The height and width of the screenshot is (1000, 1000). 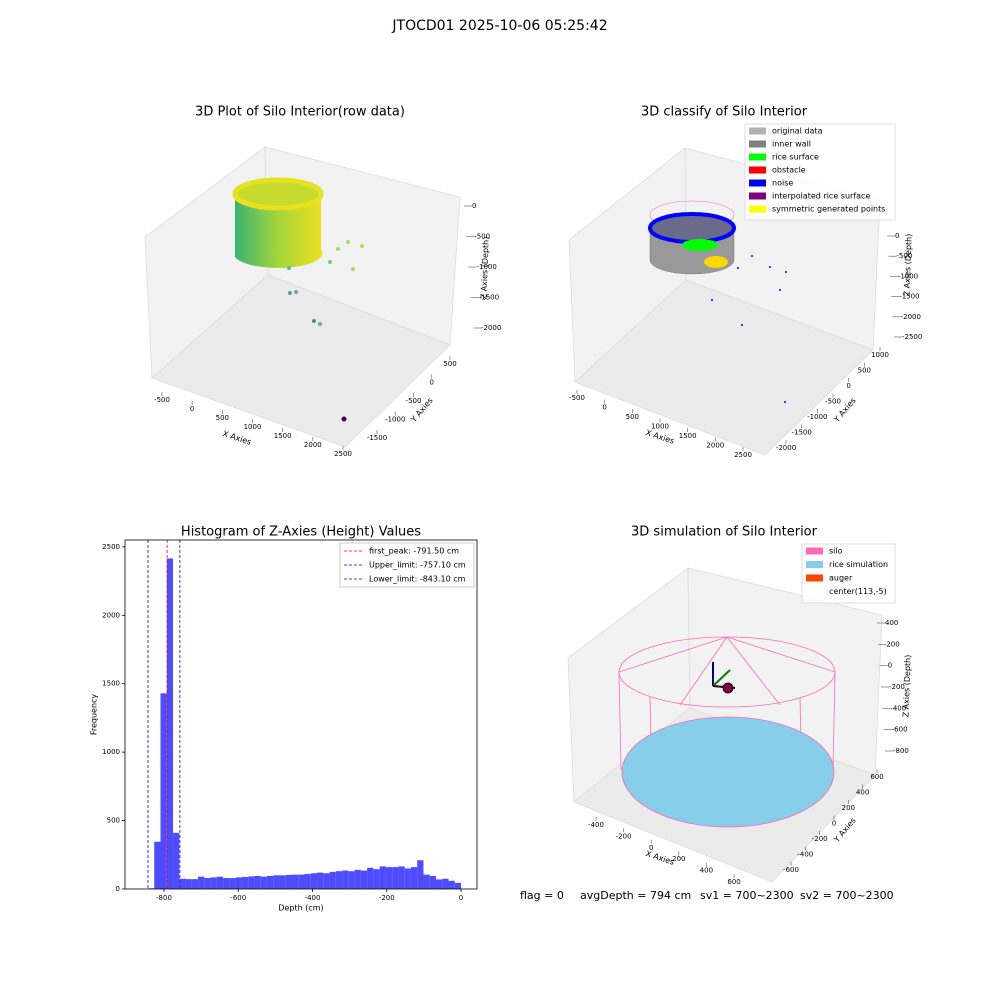 What do you see at coordinates (907, 265) in the screenshot?
I see `z-axis-label: Z Axies (Depth)` at bounding box center [907, 265].